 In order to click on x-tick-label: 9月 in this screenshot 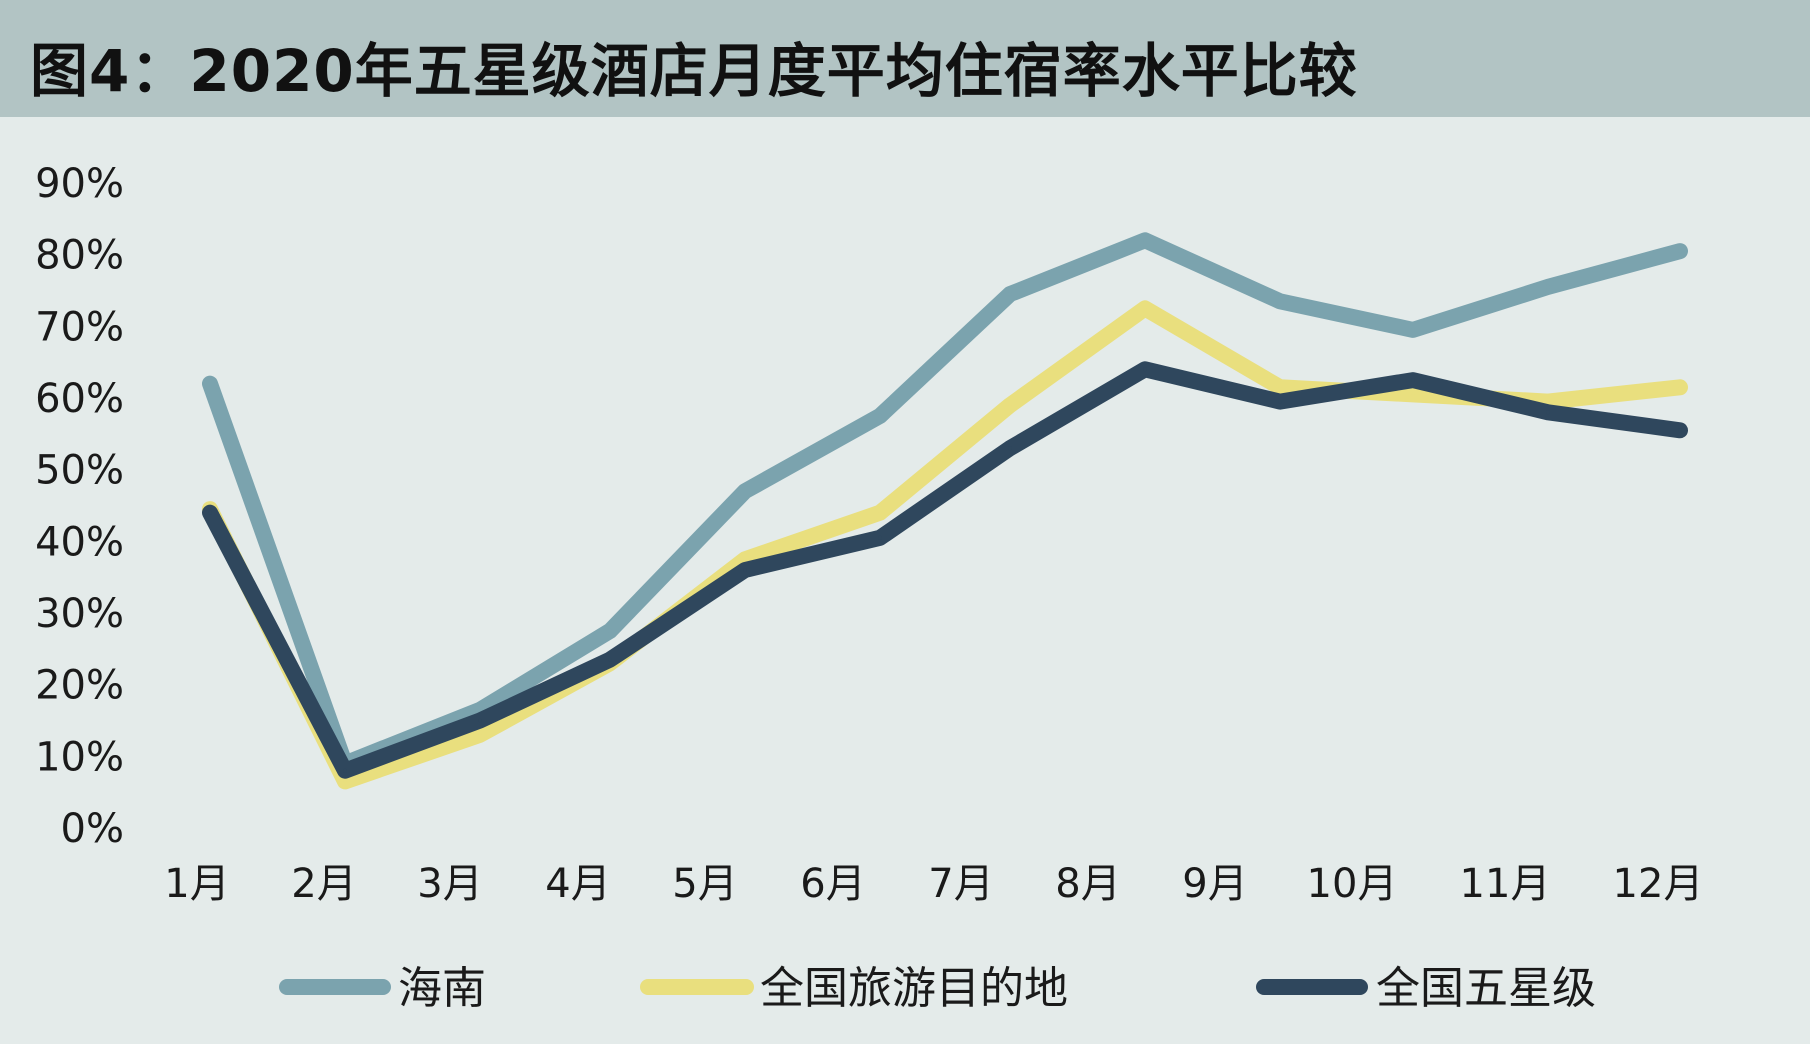, I will do `click(1214, 884)`.